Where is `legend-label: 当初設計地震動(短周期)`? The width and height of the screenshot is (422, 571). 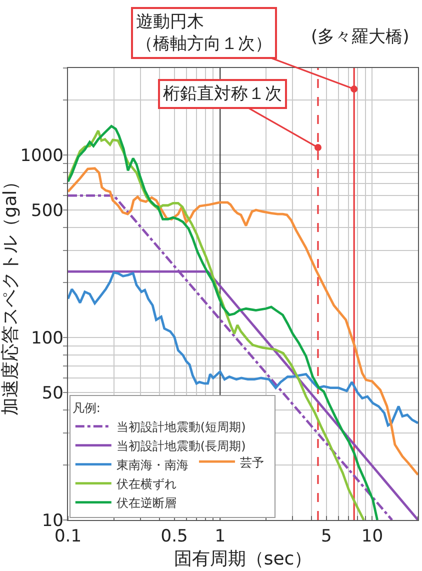
legend-label: 当初設計地震動(短周期) is located at coordinates (181, 427).